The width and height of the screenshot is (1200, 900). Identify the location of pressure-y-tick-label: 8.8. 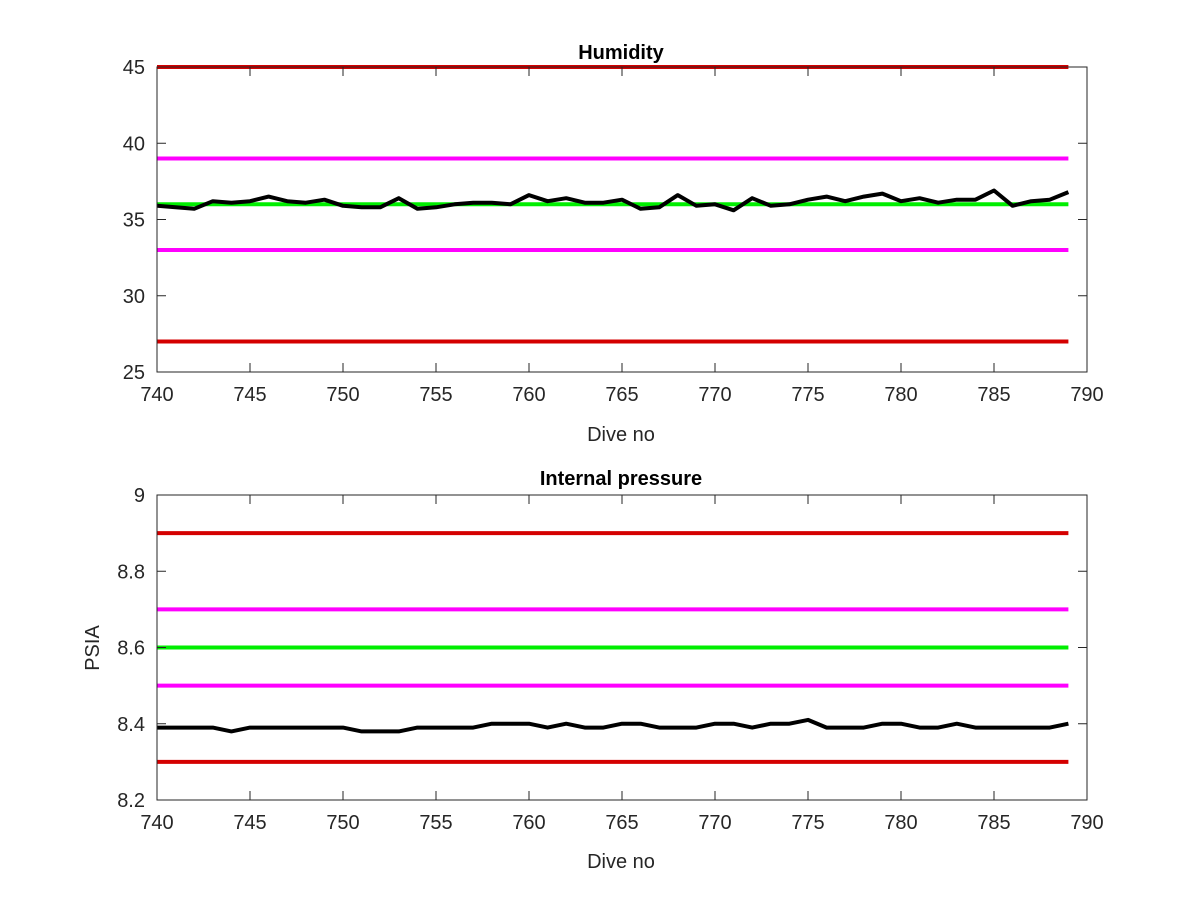
(131, 572).